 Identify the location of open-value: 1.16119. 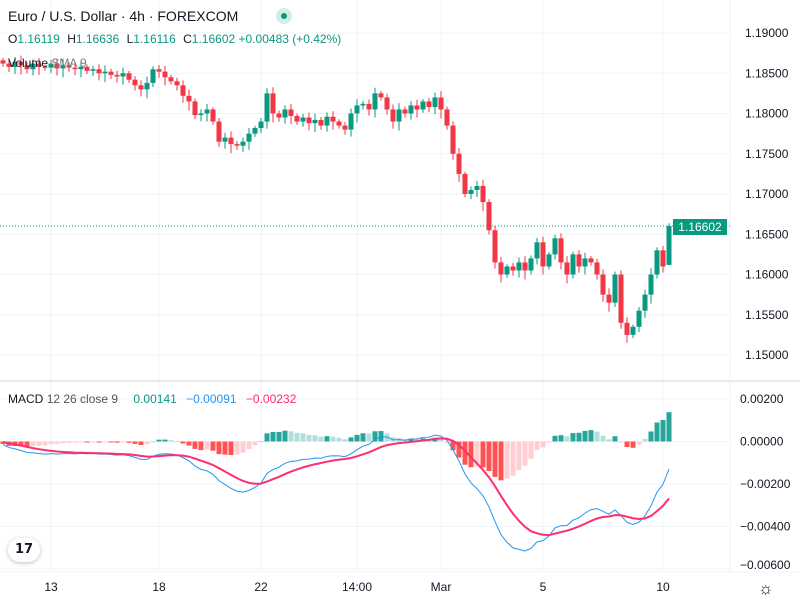
(38, 39).